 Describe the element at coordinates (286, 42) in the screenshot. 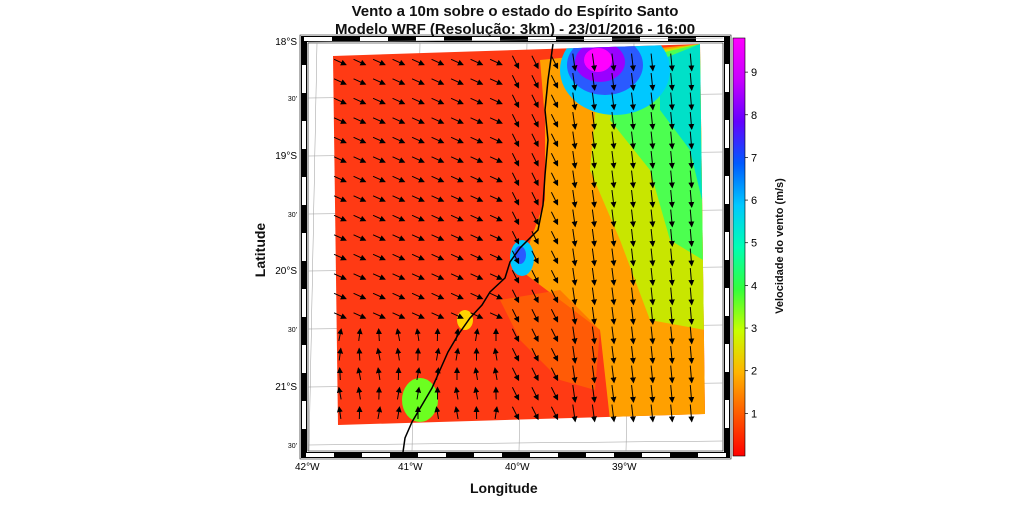

I see `lat-tick-label: 18°S` at that location.